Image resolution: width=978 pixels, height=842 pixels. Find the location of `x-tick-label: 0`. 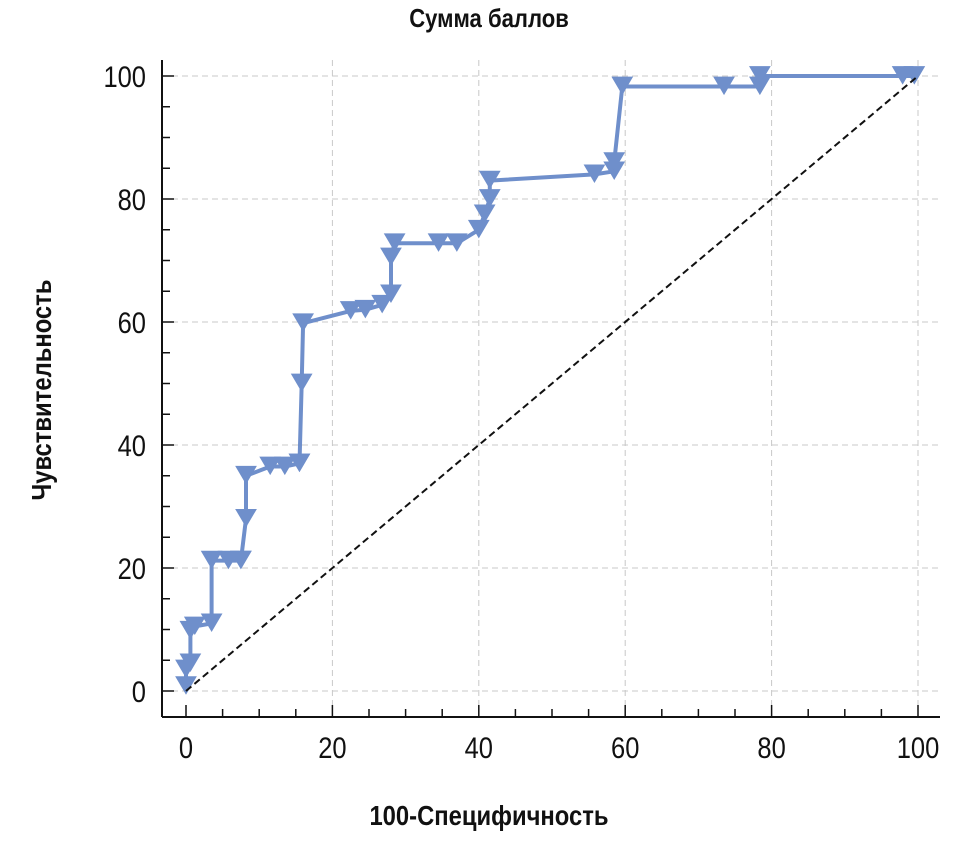

x-tick-label: 0 is located at coordinates (186, 747).